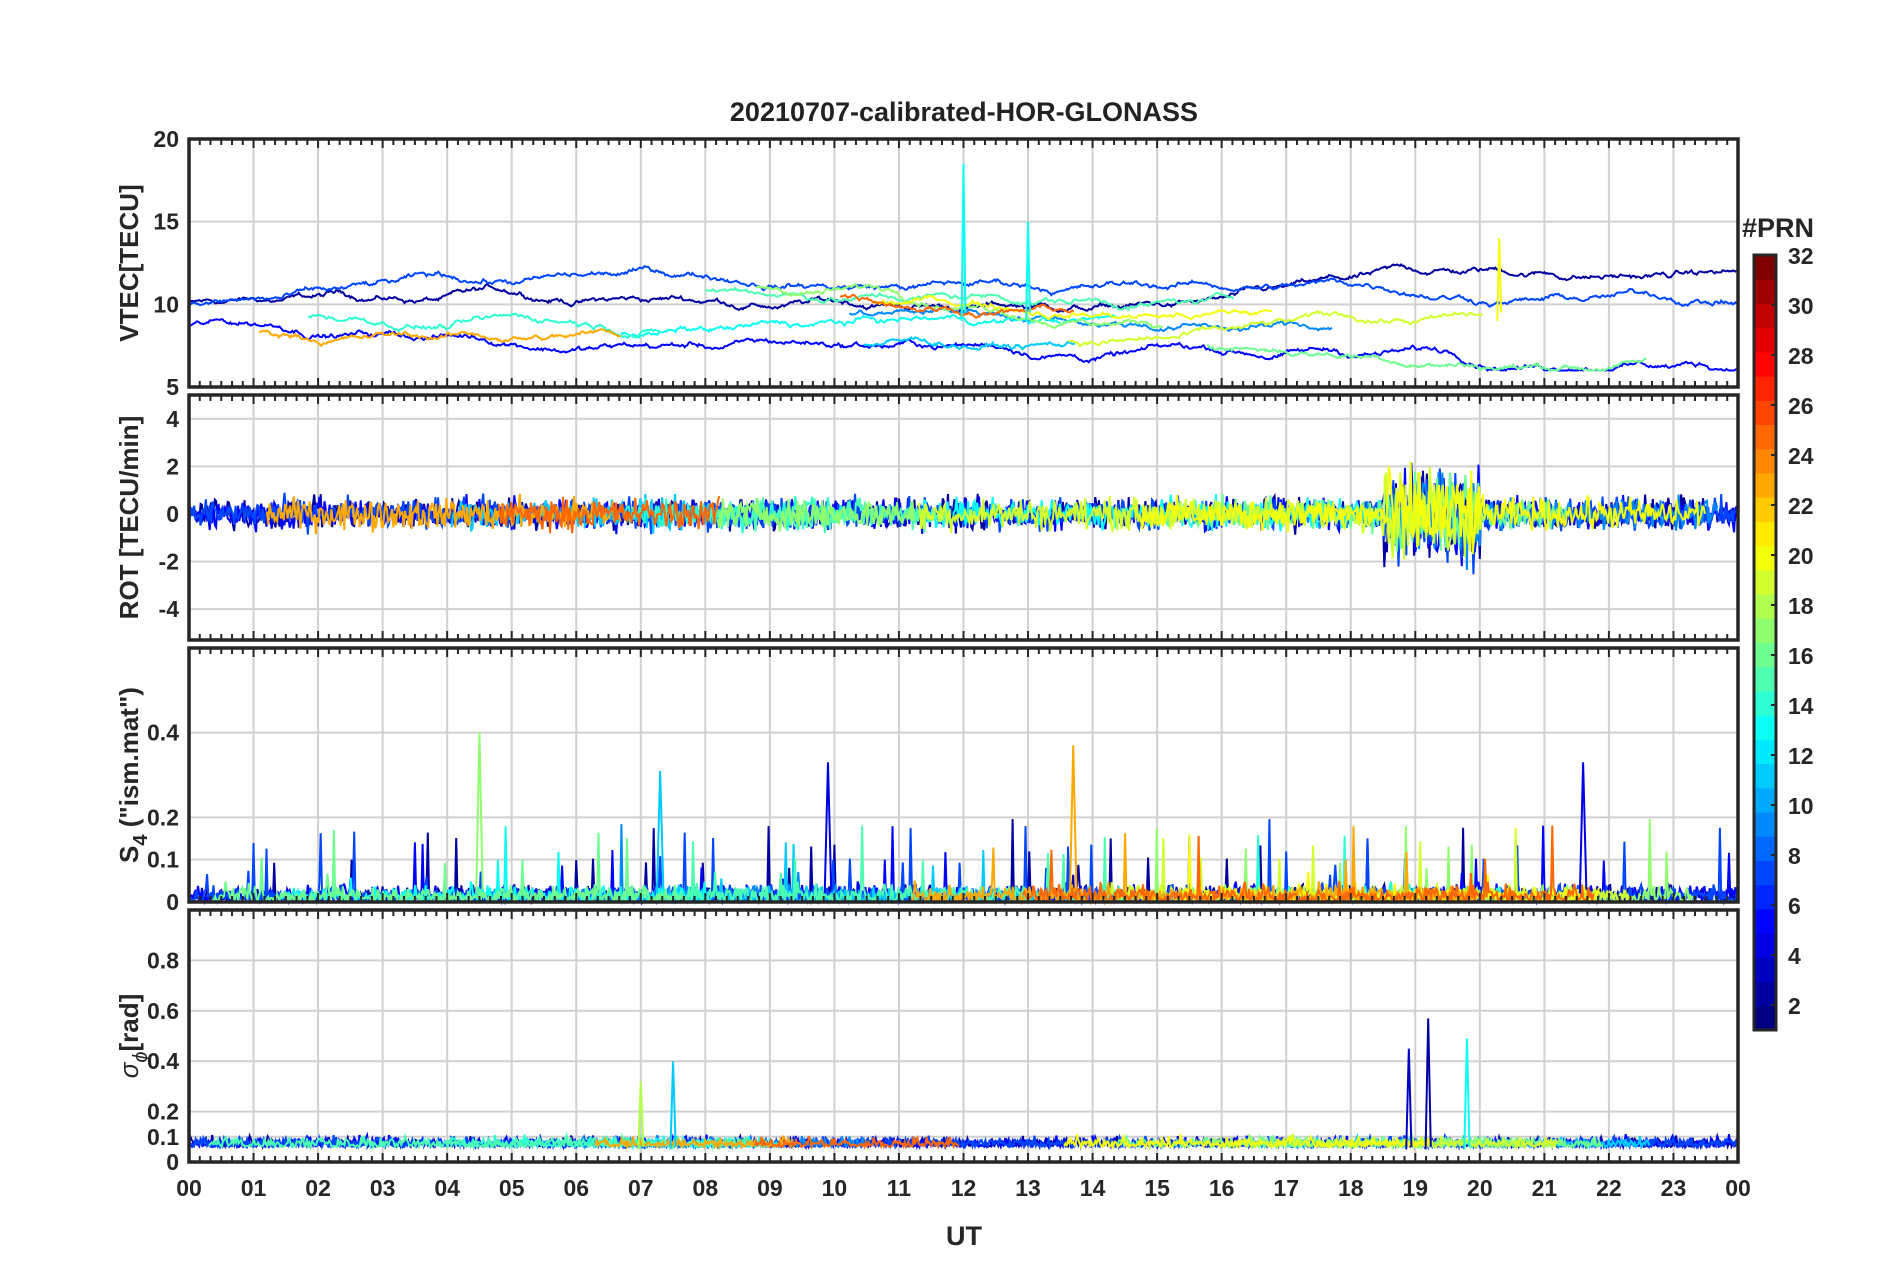 The width and height of the screenshot is (1902, 1272). Describe the element at coordinates (172, 387) in the screenshot. I see `y-tick-label: 5` at that location.